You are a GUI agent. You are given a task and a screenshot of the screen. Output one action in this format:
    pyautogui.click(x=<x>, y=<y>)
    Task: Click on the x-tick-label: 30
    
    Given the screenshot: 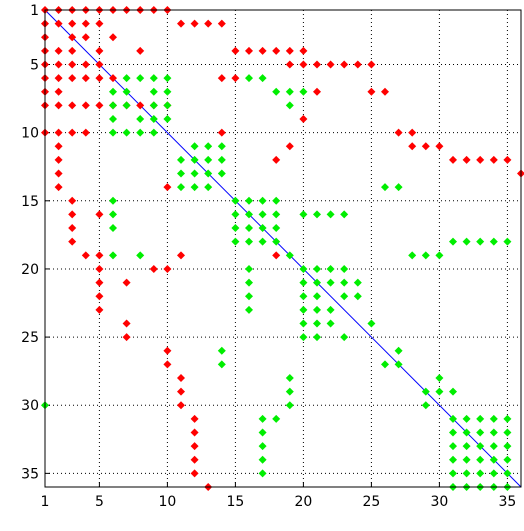 What is the action you would take?
    pyautogui.click(x=439, y=502)
    